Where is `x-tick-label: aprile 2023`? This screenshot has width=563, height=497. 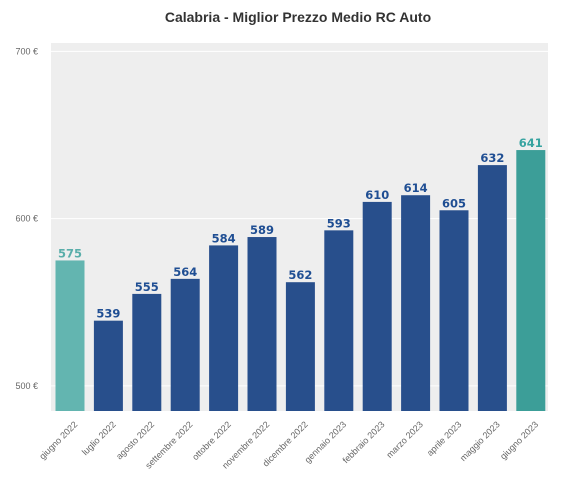 x-tick-label: aprile 2023 is located at coordinates (444, 438).